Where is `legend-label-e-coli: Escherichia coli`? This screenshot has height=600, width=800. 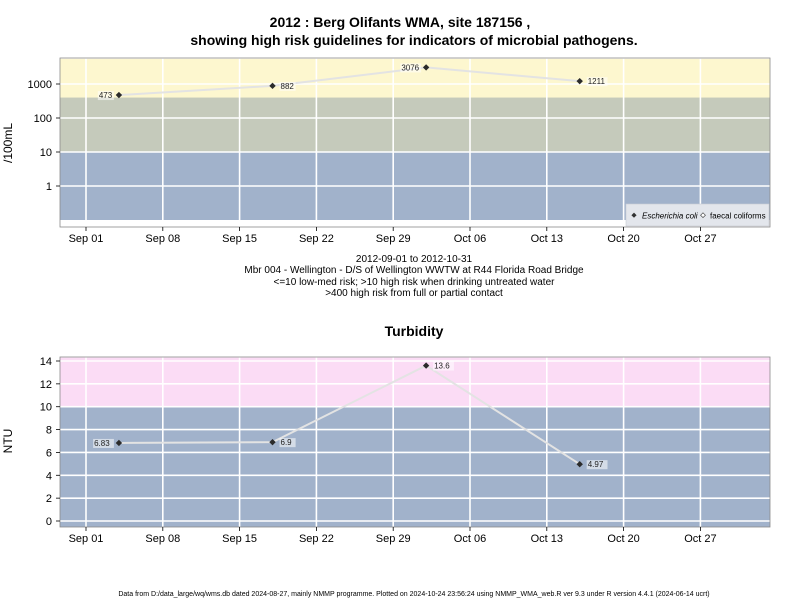
legend-label-e-coli: Escherichia coli is located at coordinates (670, 216).